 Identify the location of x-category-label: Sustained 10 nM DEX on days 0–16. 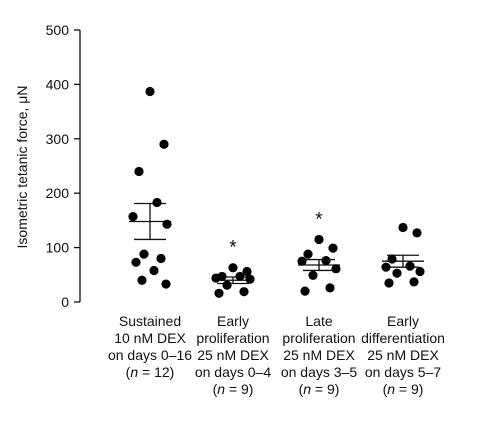
(150, 338).